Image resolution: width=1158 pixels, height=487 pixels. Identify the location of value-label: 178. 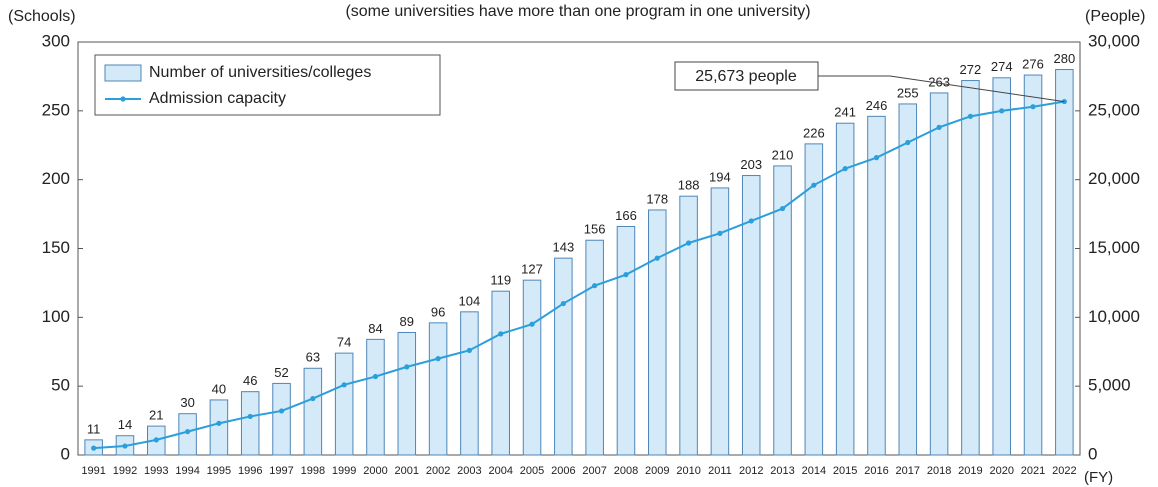
(657, 198).